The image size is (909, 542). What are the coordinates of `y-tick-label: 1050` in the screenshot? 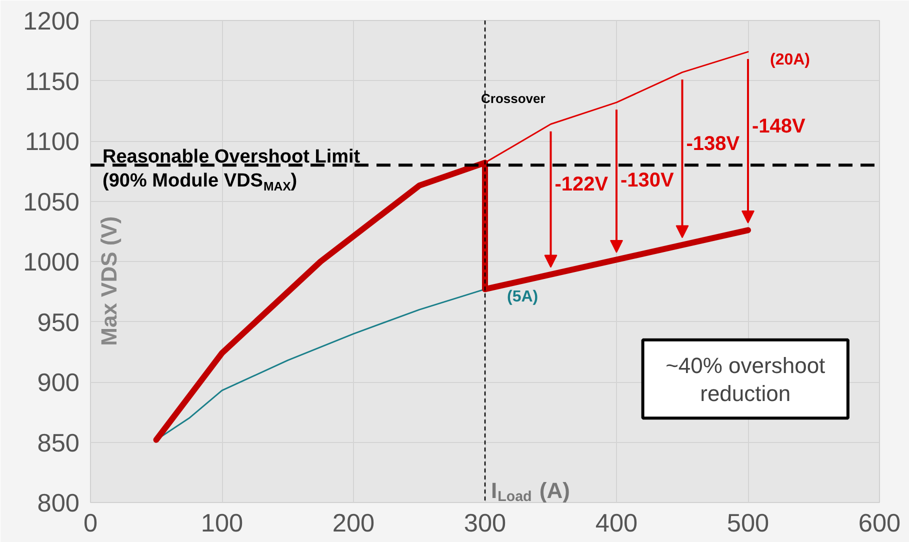 It's located at (51, 202).